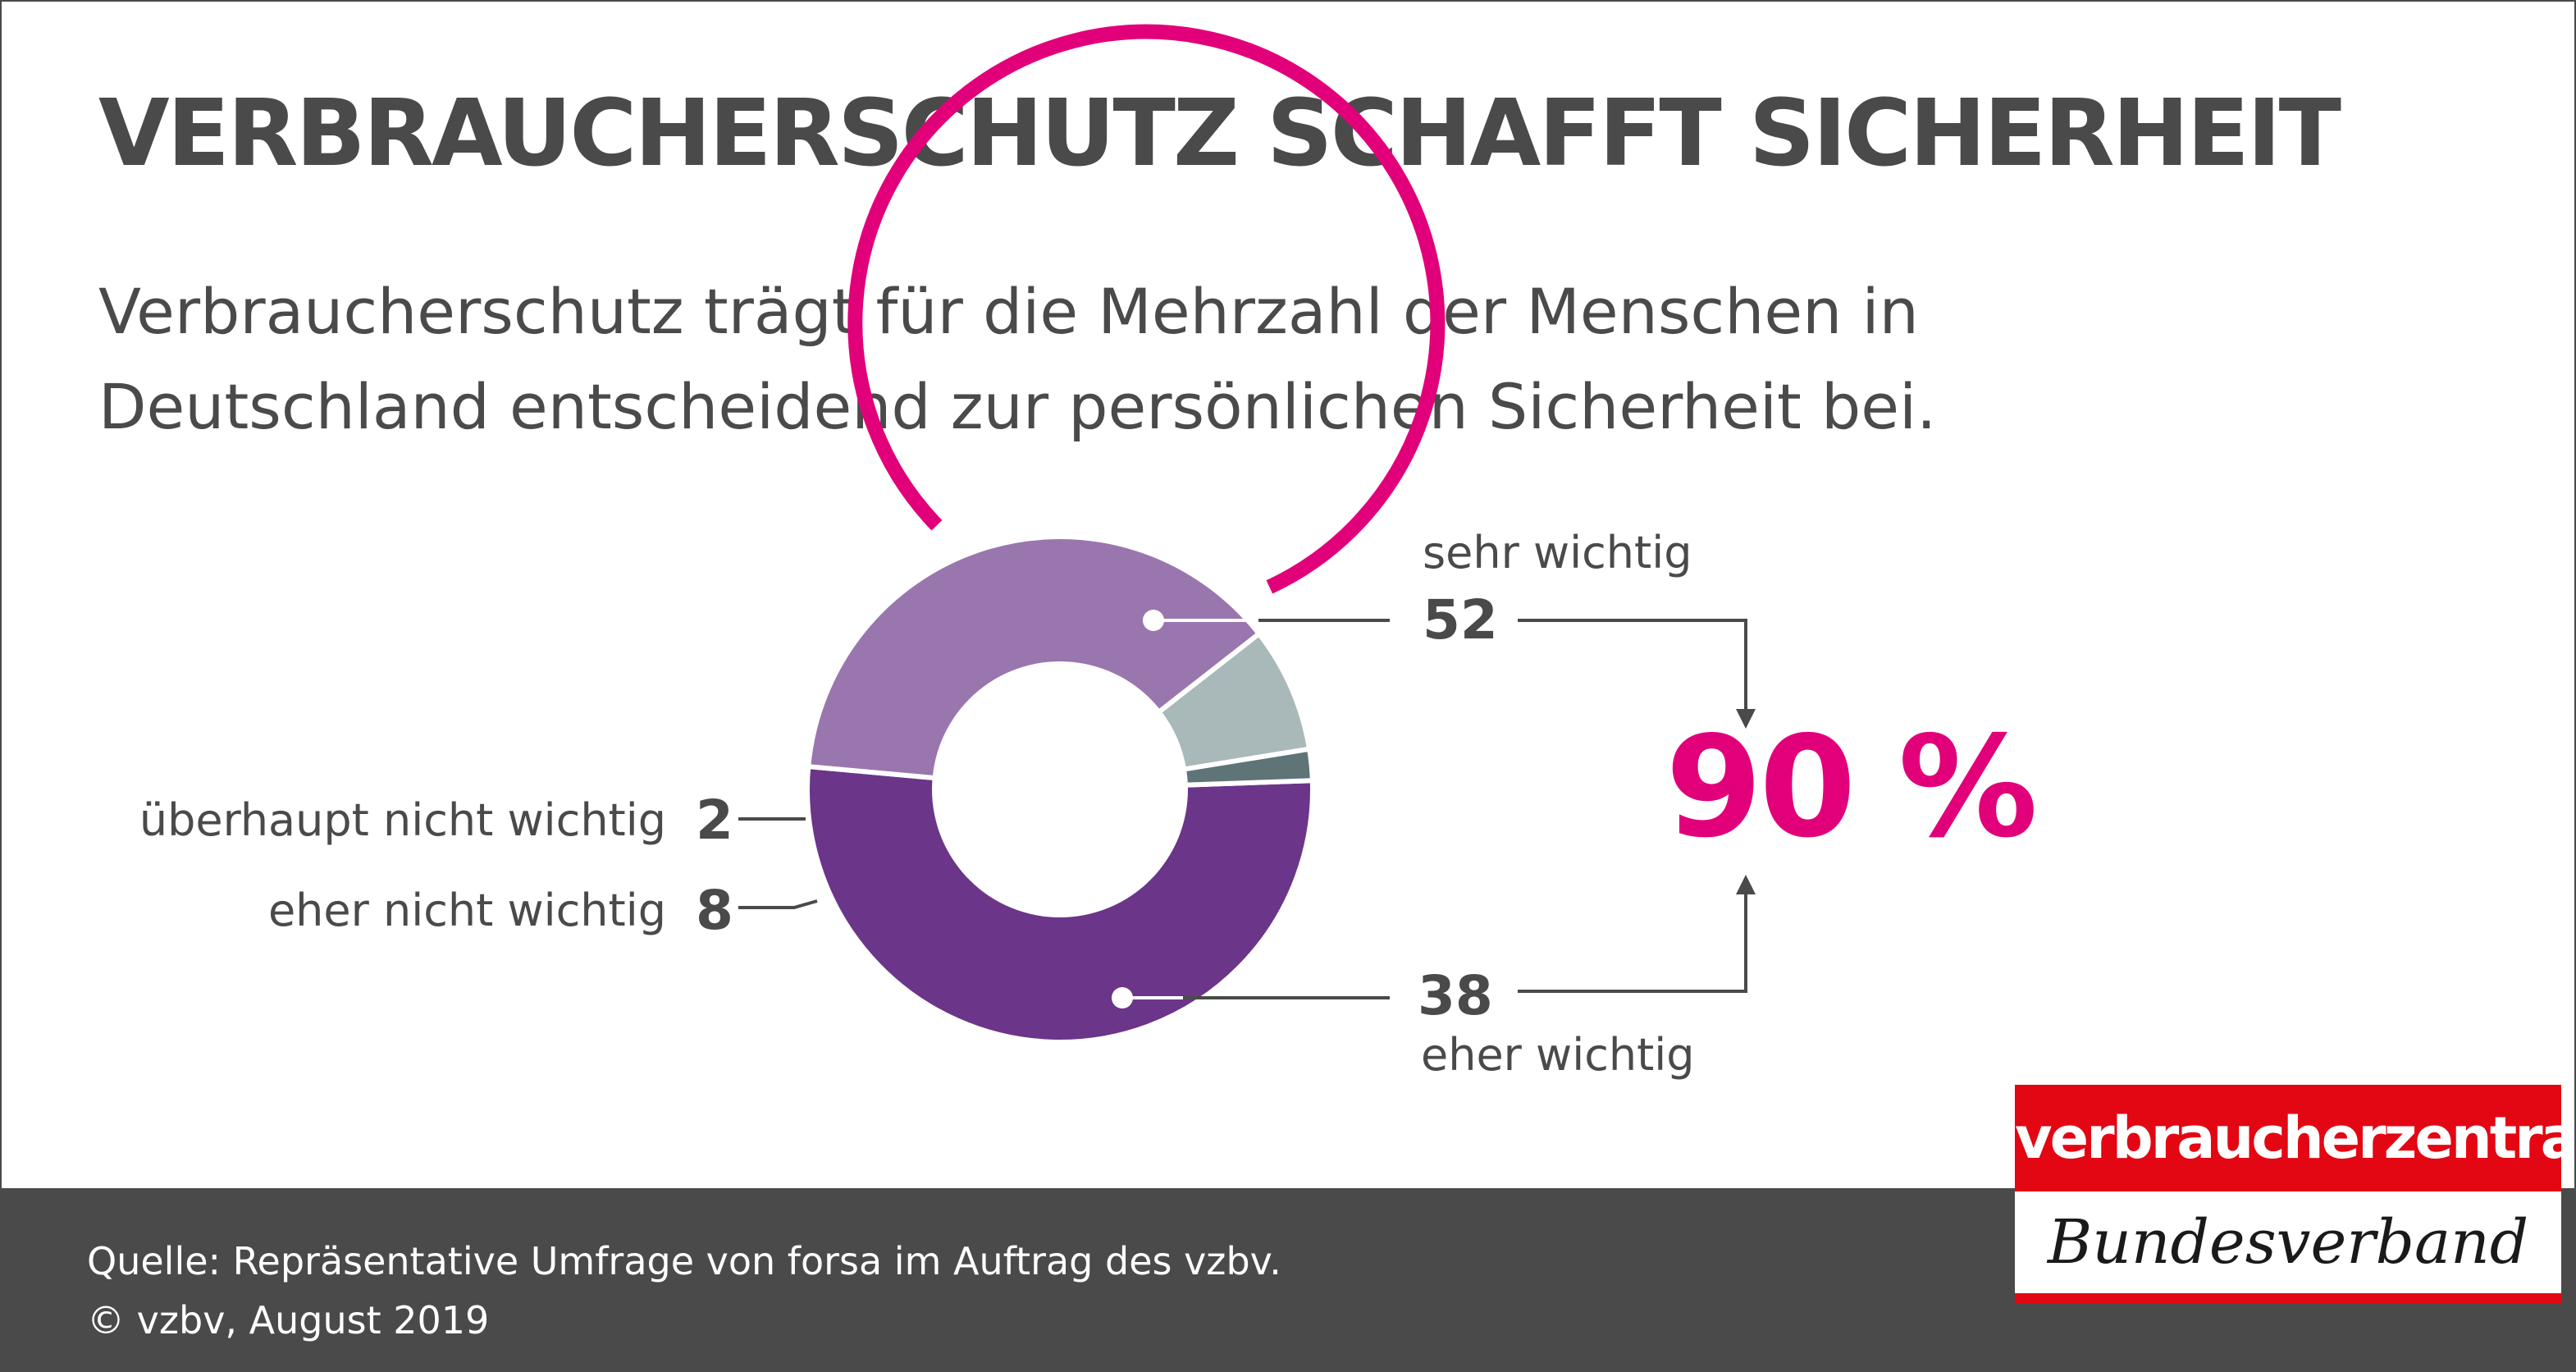  I want to click on logo-subline: Bundesverband, so click(2288, 1242).